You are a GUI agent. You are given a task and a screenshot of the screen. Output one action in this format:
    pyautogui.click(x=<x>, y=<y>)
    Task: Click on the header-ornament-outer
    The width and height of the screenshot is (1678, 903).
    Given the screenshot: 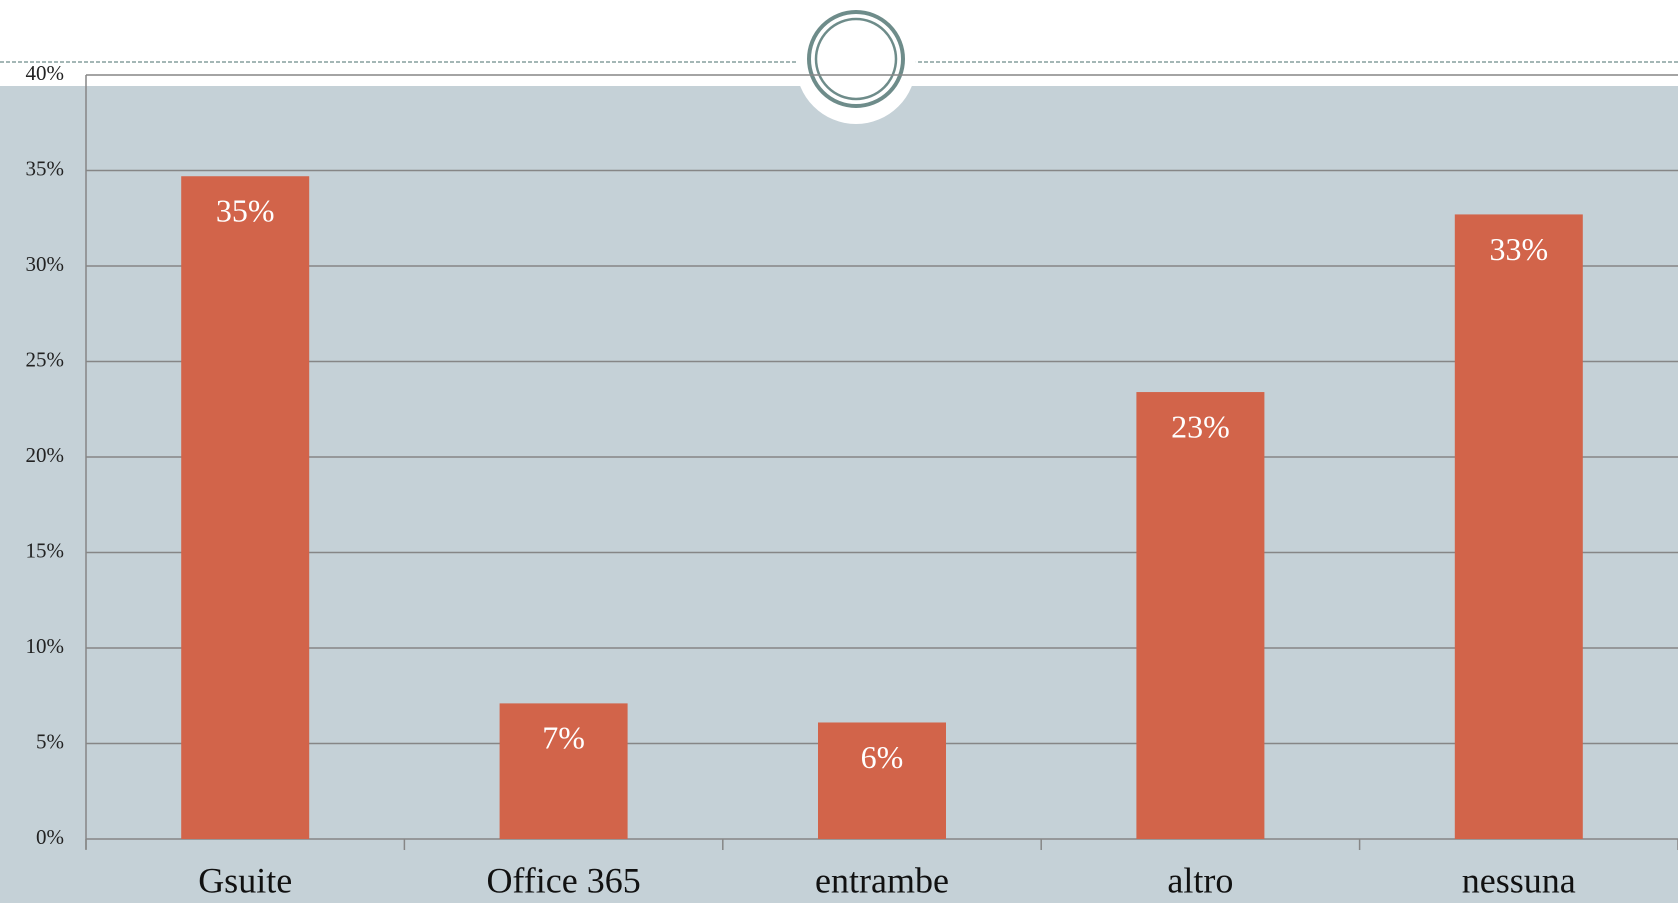 What is the action you would take?
    pyautogui.click(x=856, y=59)
    